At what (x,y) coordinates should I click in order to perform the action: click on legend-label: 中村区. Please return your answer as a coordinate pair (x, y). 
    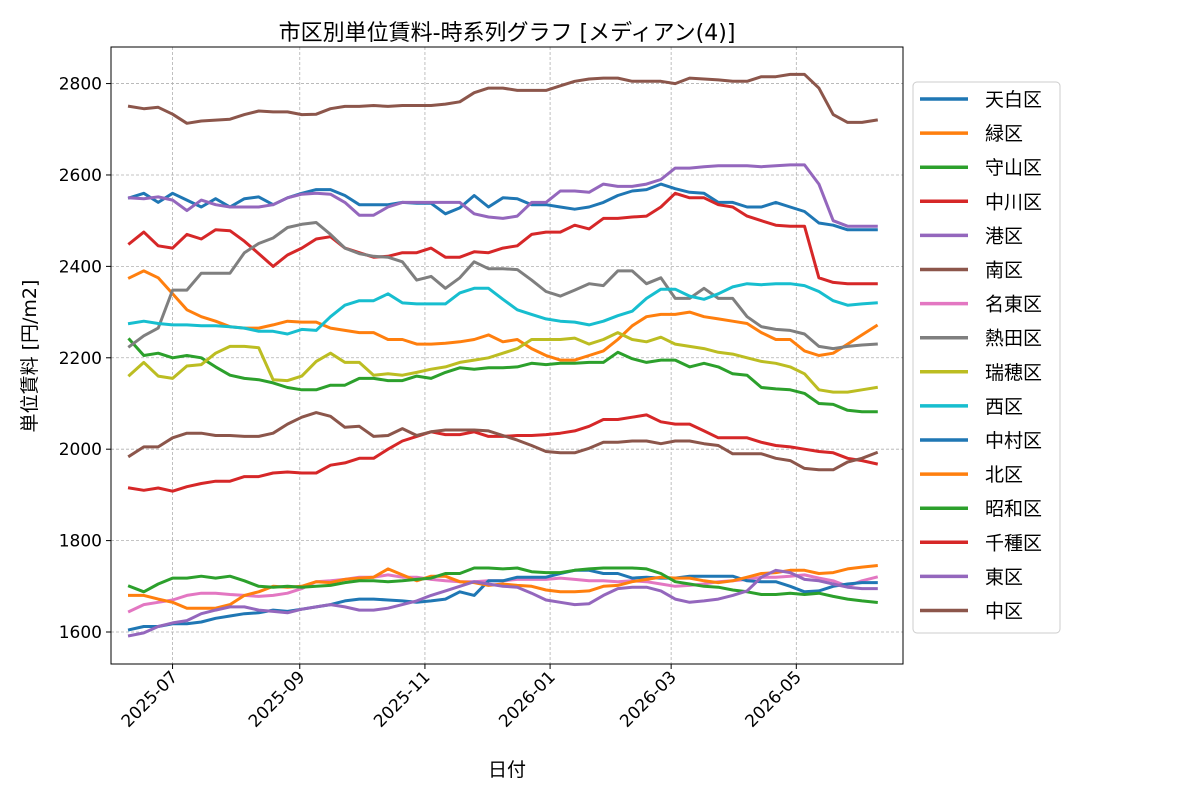
    Looking at the image, I should click on (1013, 441).